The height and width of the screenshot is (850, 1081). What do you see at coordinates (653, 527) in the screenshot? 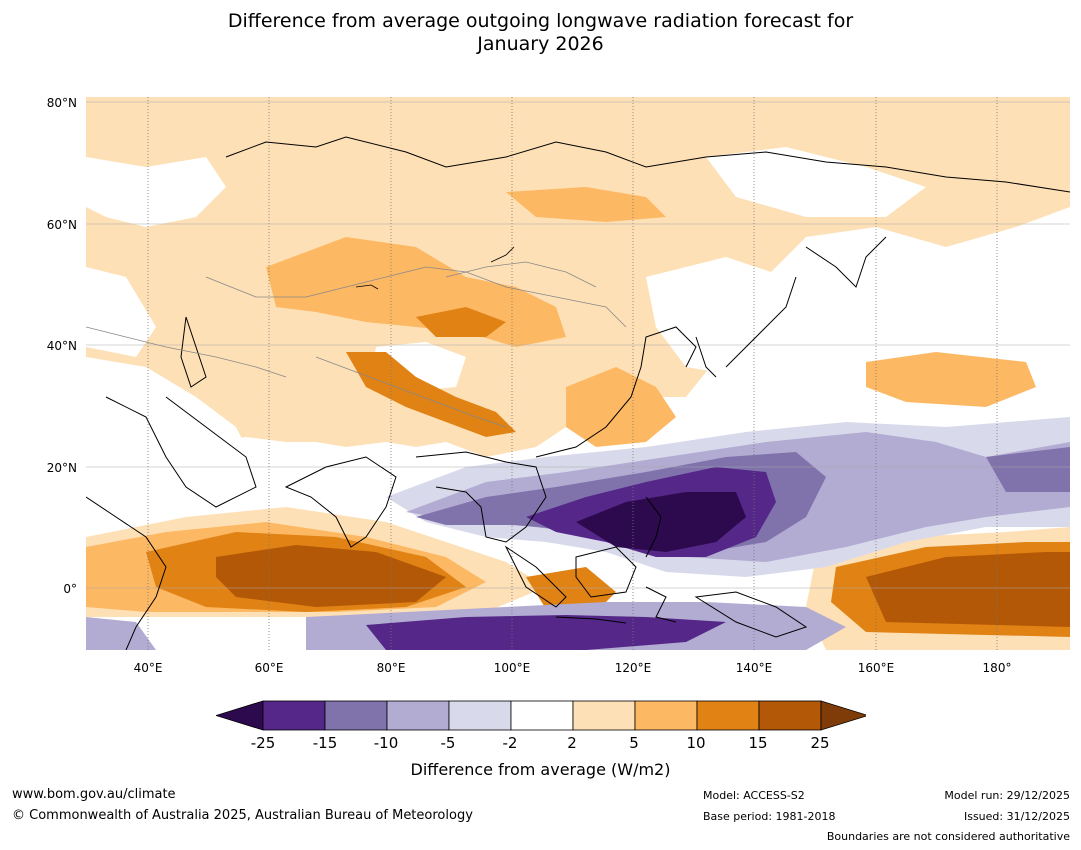
I see `coastline-philippines` at bounding box center [653, 527].